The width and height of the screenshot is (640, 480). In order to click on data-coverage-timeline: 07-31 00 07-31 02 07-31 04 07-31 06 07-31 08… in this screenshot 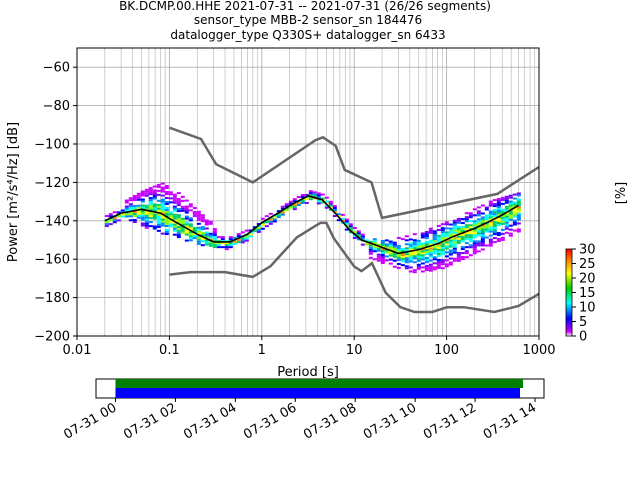, I will do `click(303, 410)`.